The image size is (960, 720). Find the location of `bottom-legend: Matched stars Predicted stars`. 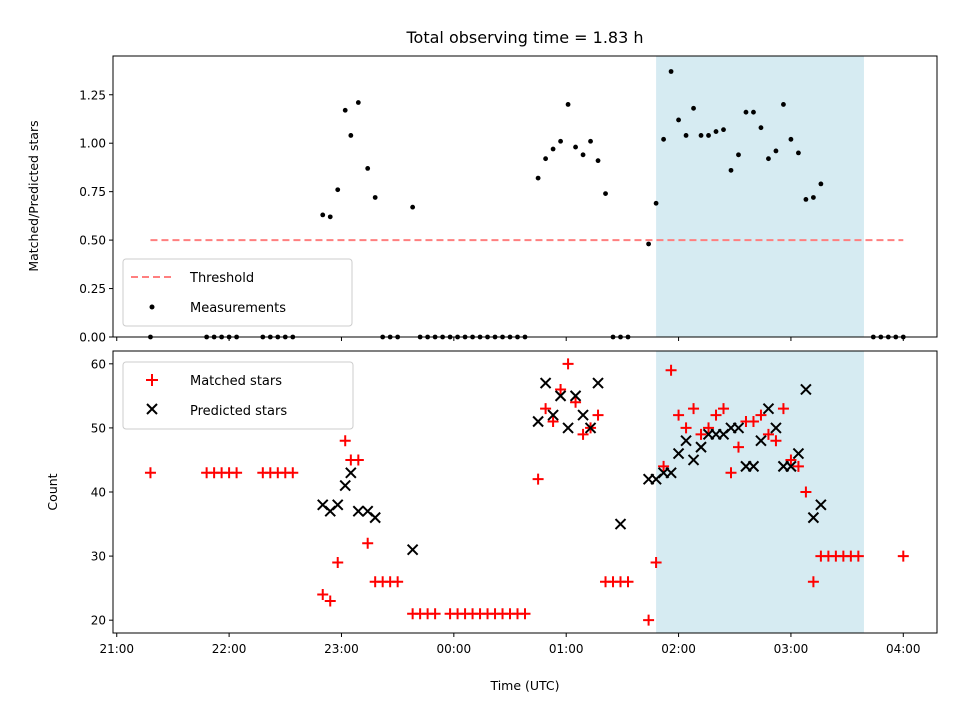

bottom-legend: Matched stars Predicted stars is located at coordinates (238, 395).